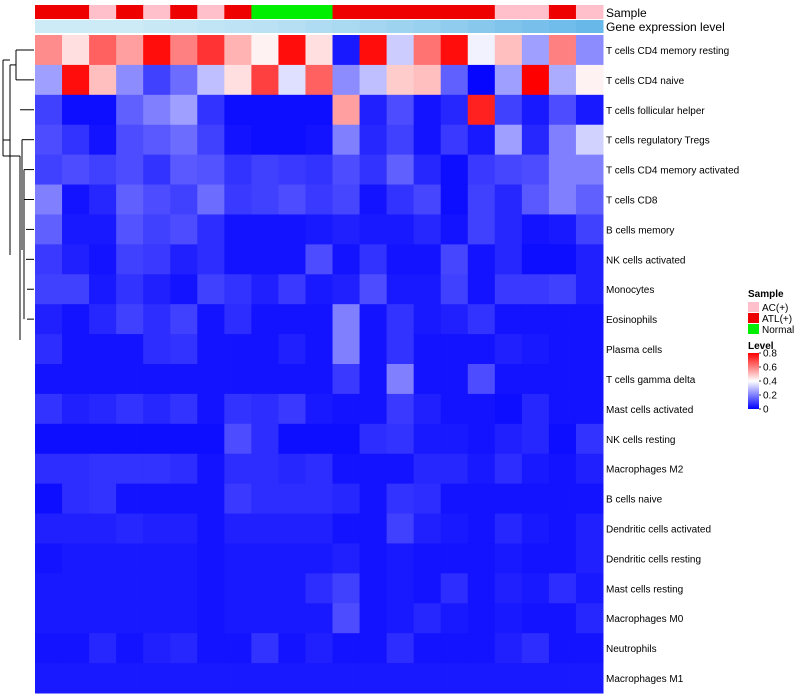 Image resolution: width=800 pixels, height=700 pixels. Describe the element at coordinates (630, 290) in the screenshot. I see `row-label: Monocytes` at that location.